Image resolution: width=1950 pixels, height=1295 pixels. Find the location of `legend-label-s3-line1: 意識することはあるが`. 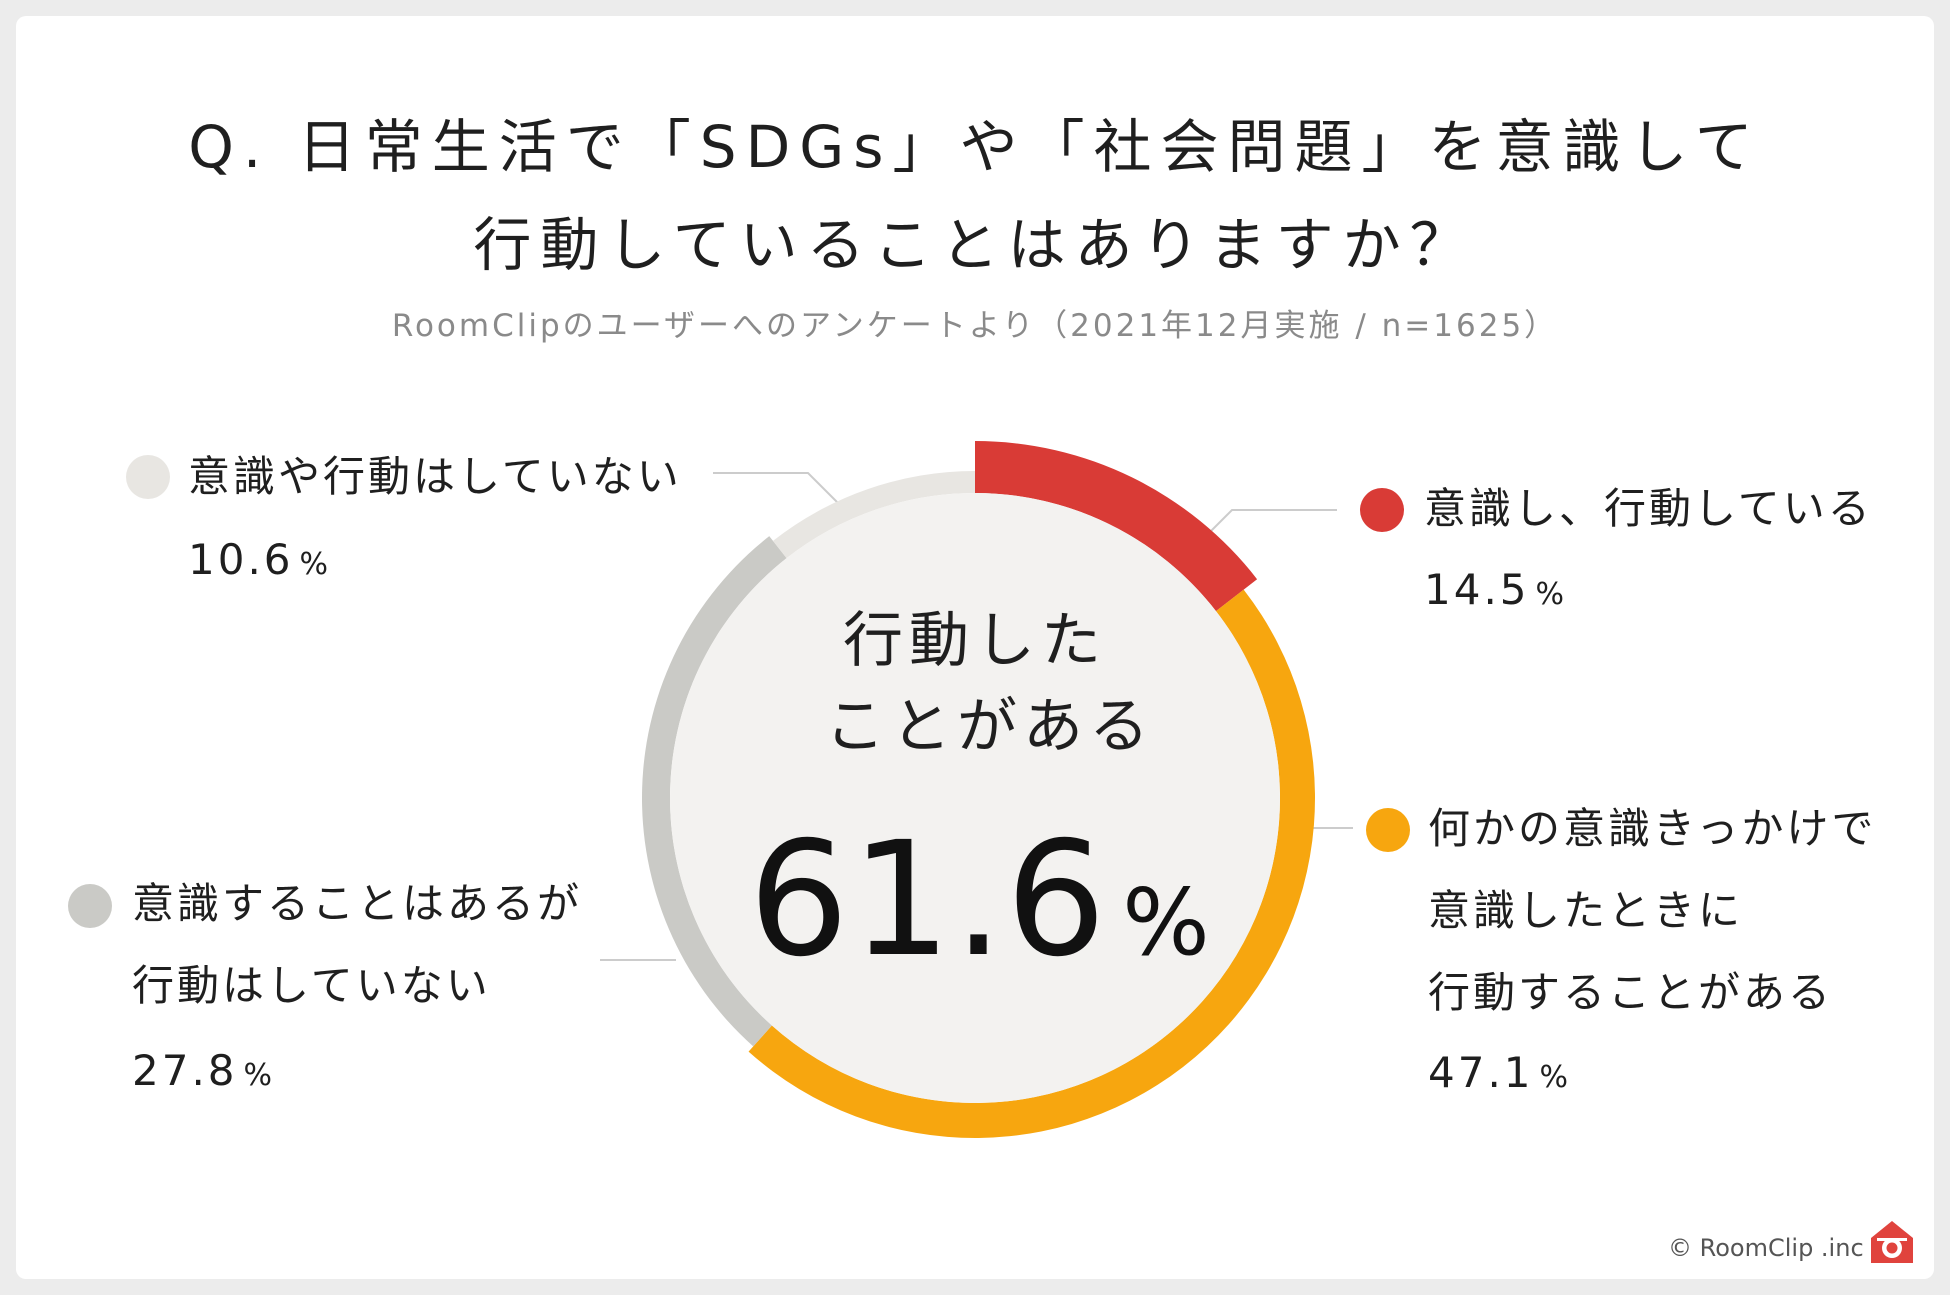

legend-label-s3-line1: 意識することはあるが is located at coordinates (357, 903).